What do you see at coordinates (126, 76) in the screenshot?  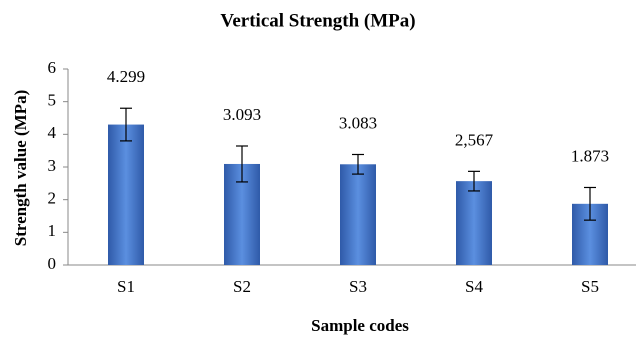 I see `data-label: 4.299` at bounding box center [126, 76].